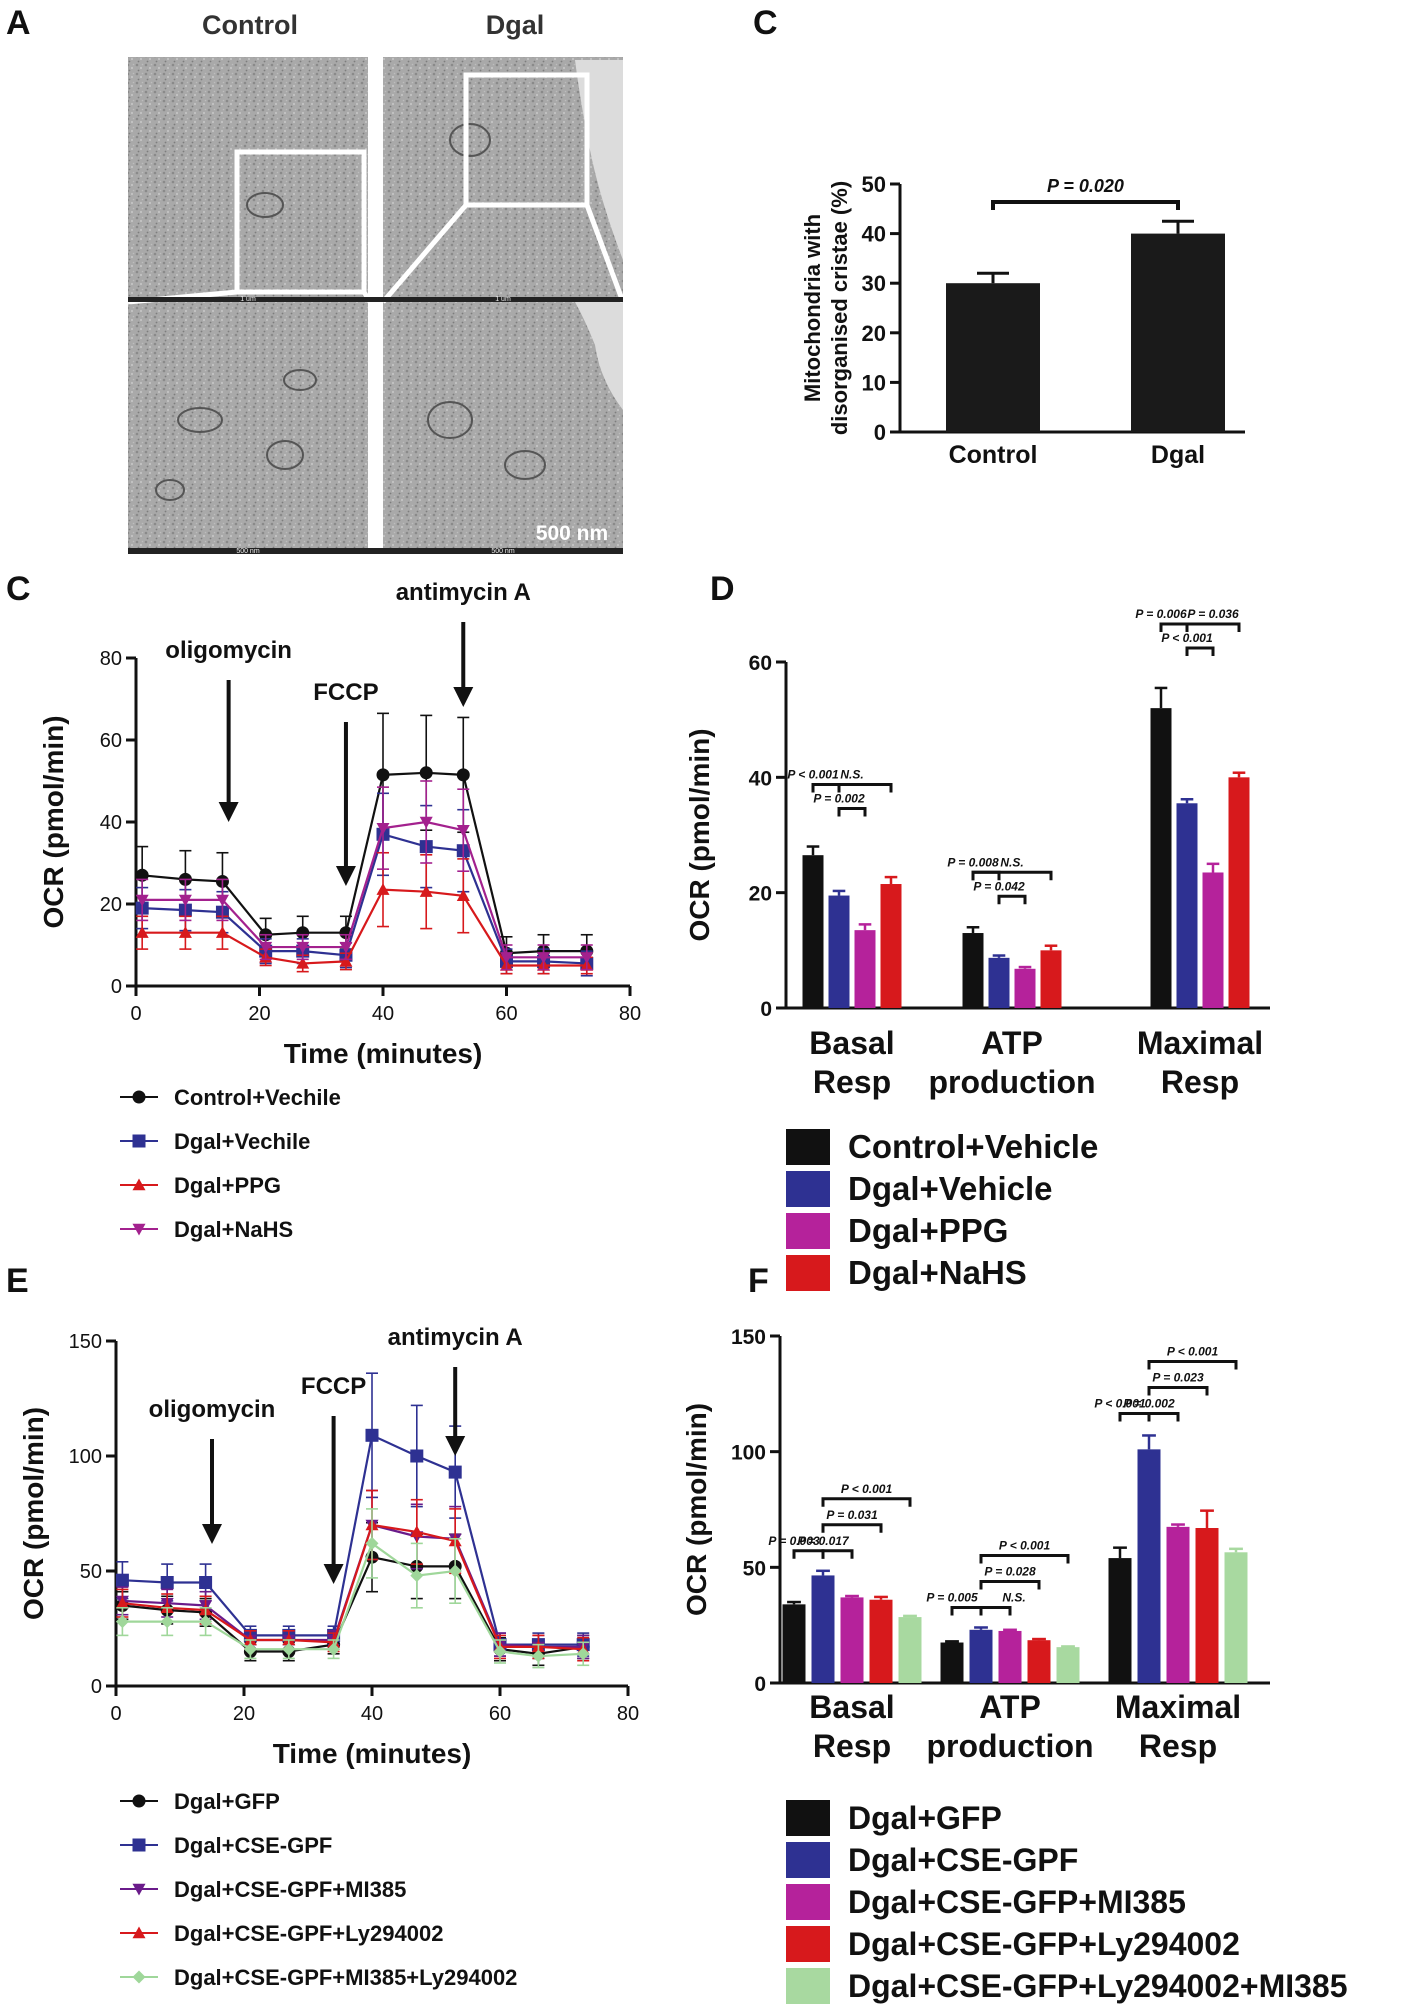 This screenshot has height=2005, width=1424. Describe the element at coordinates (18, 589) in the screenshot. I see `panel-letter-c: C` at that location.